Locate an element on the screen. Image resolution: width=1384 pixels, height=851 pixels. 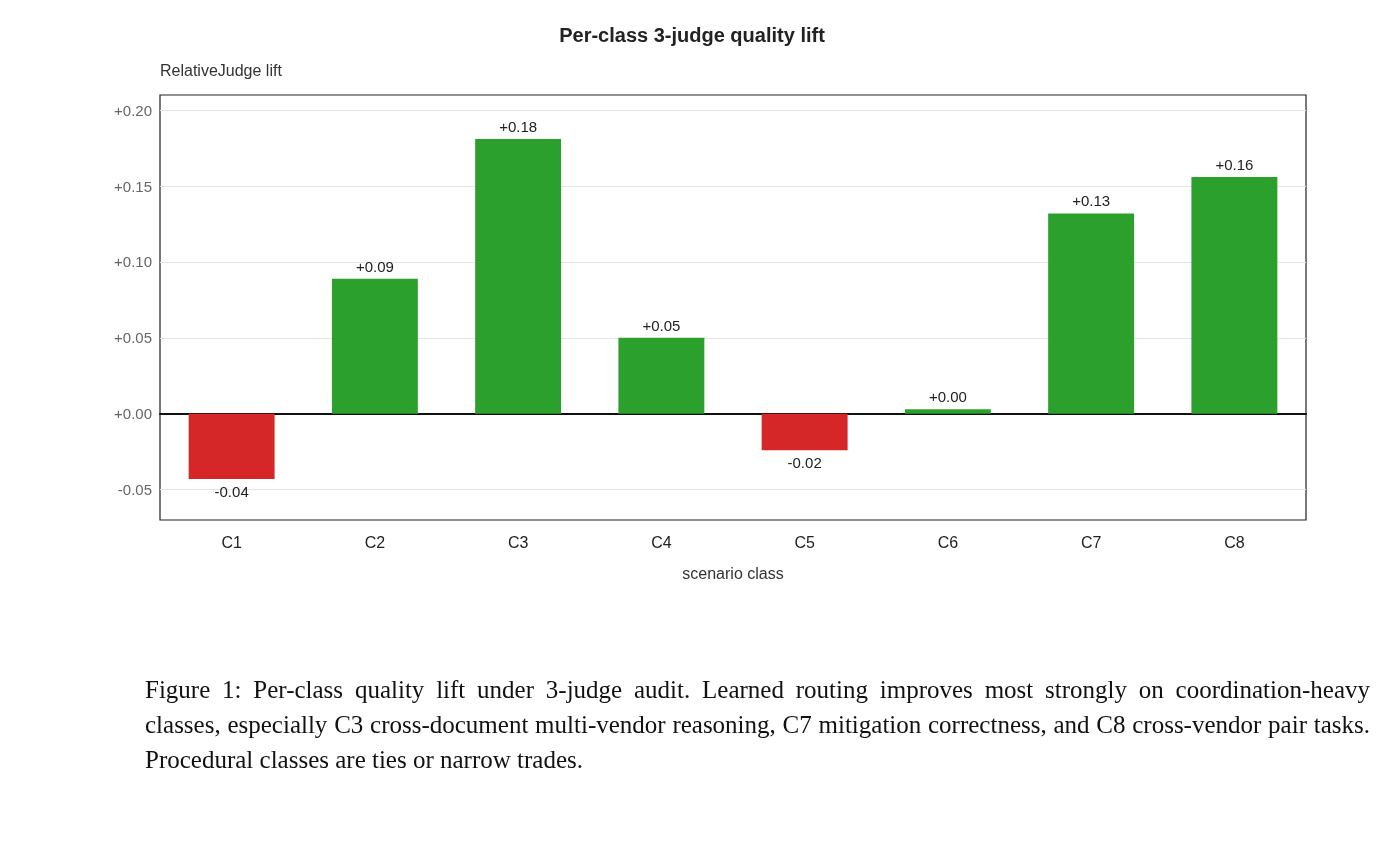
x-tick-label: C6 is located at coordinates (948, 542).